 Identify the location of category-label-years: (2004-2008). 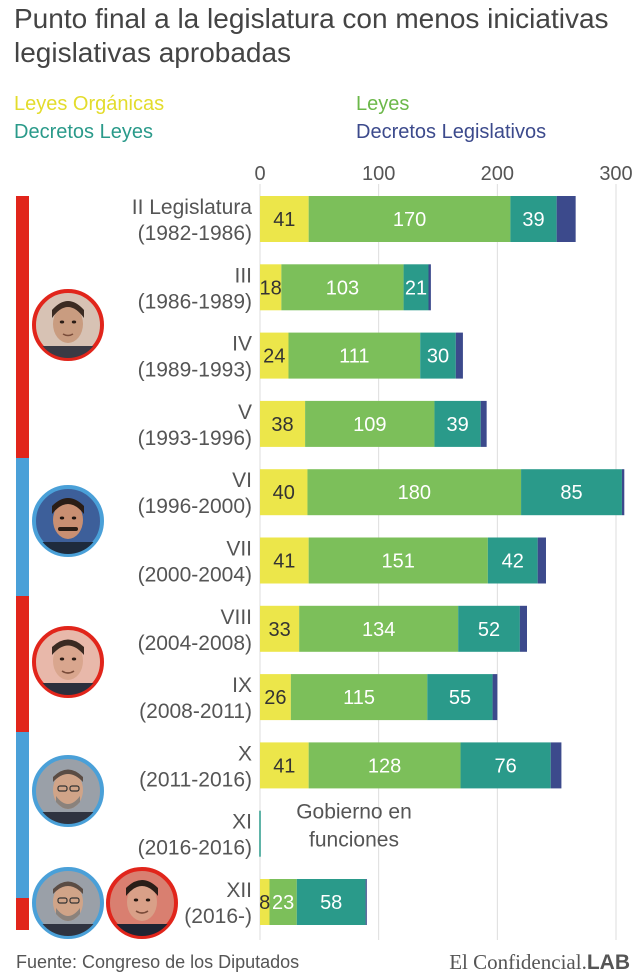
(195, 643).